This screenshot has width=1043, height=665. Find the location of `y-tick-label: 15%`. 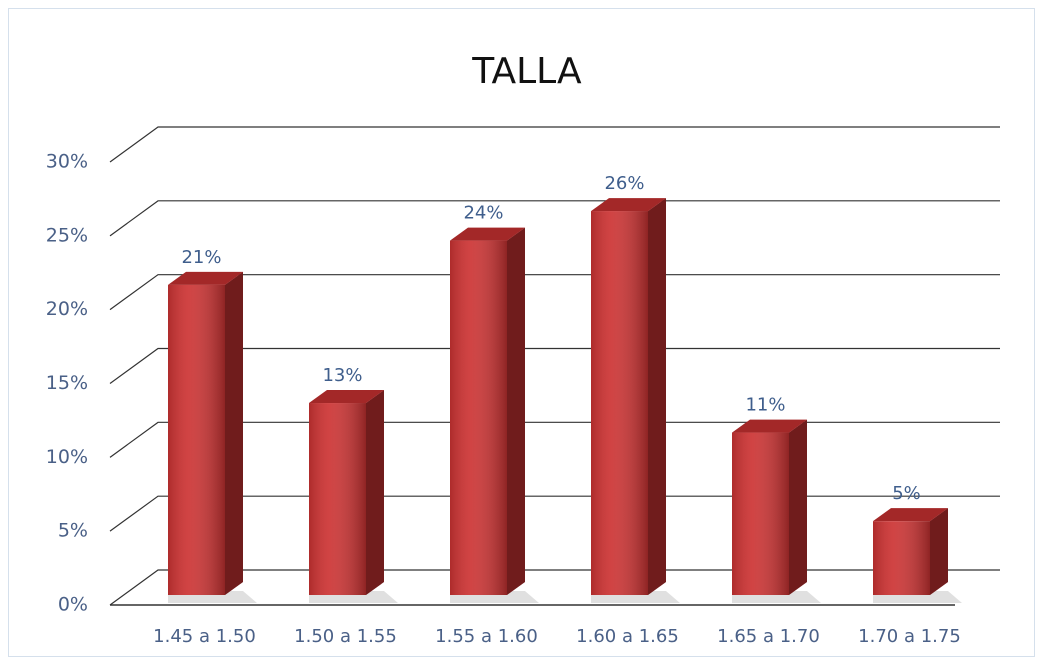

y-tick-label: 15% is located at coordinates (67, 383).